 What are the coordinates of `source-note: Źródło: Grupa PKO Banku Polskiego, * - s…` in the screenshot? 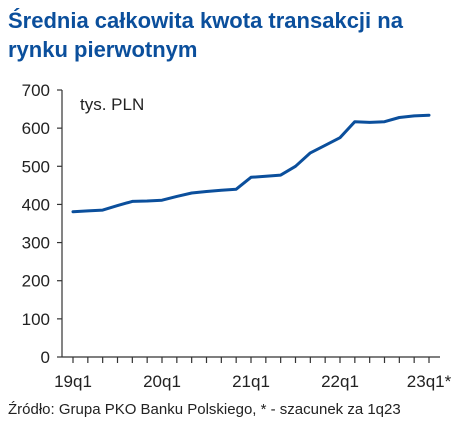 It's located at (204, 409).